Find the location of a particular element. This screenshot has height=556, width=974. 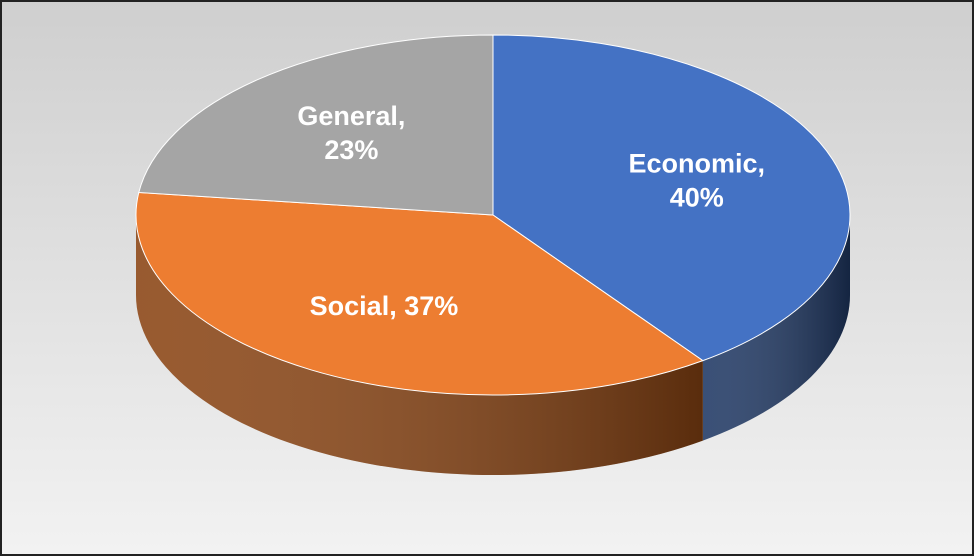

data-label-line: Economic, is located at coordinates (696, 164).